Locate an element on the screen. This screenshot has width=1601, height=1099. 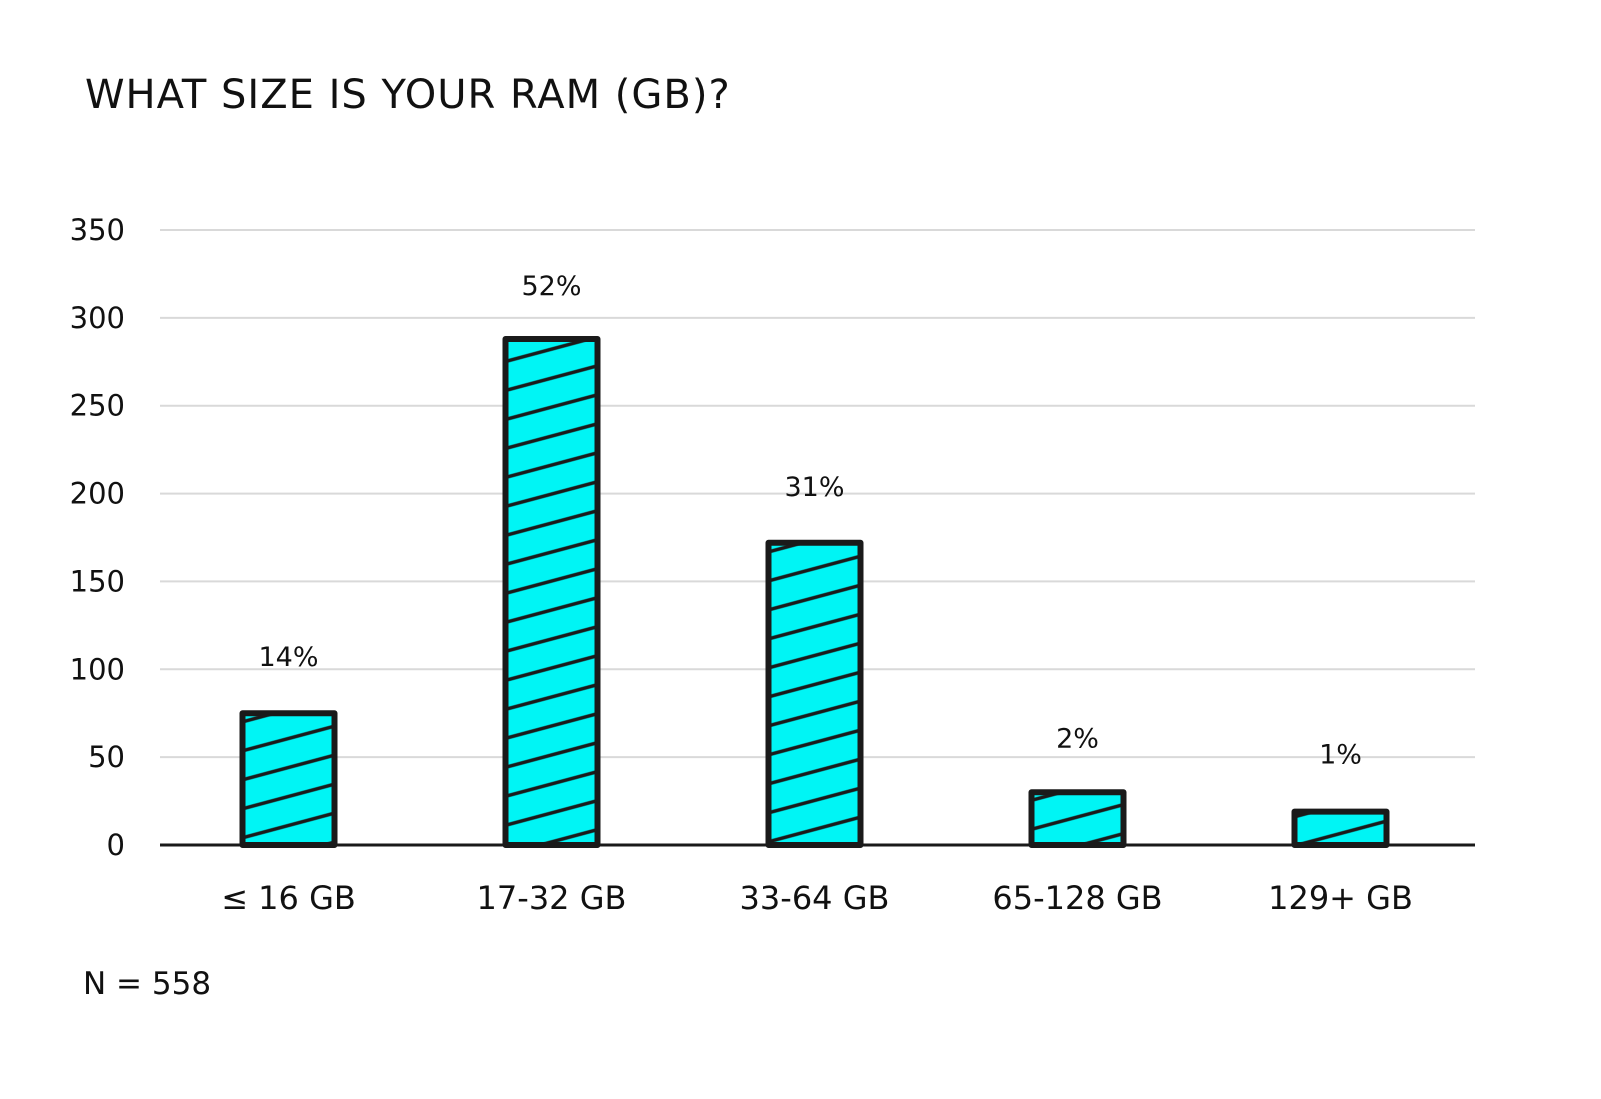
bar-value-label: 14% is located at coordinates (288, 657).